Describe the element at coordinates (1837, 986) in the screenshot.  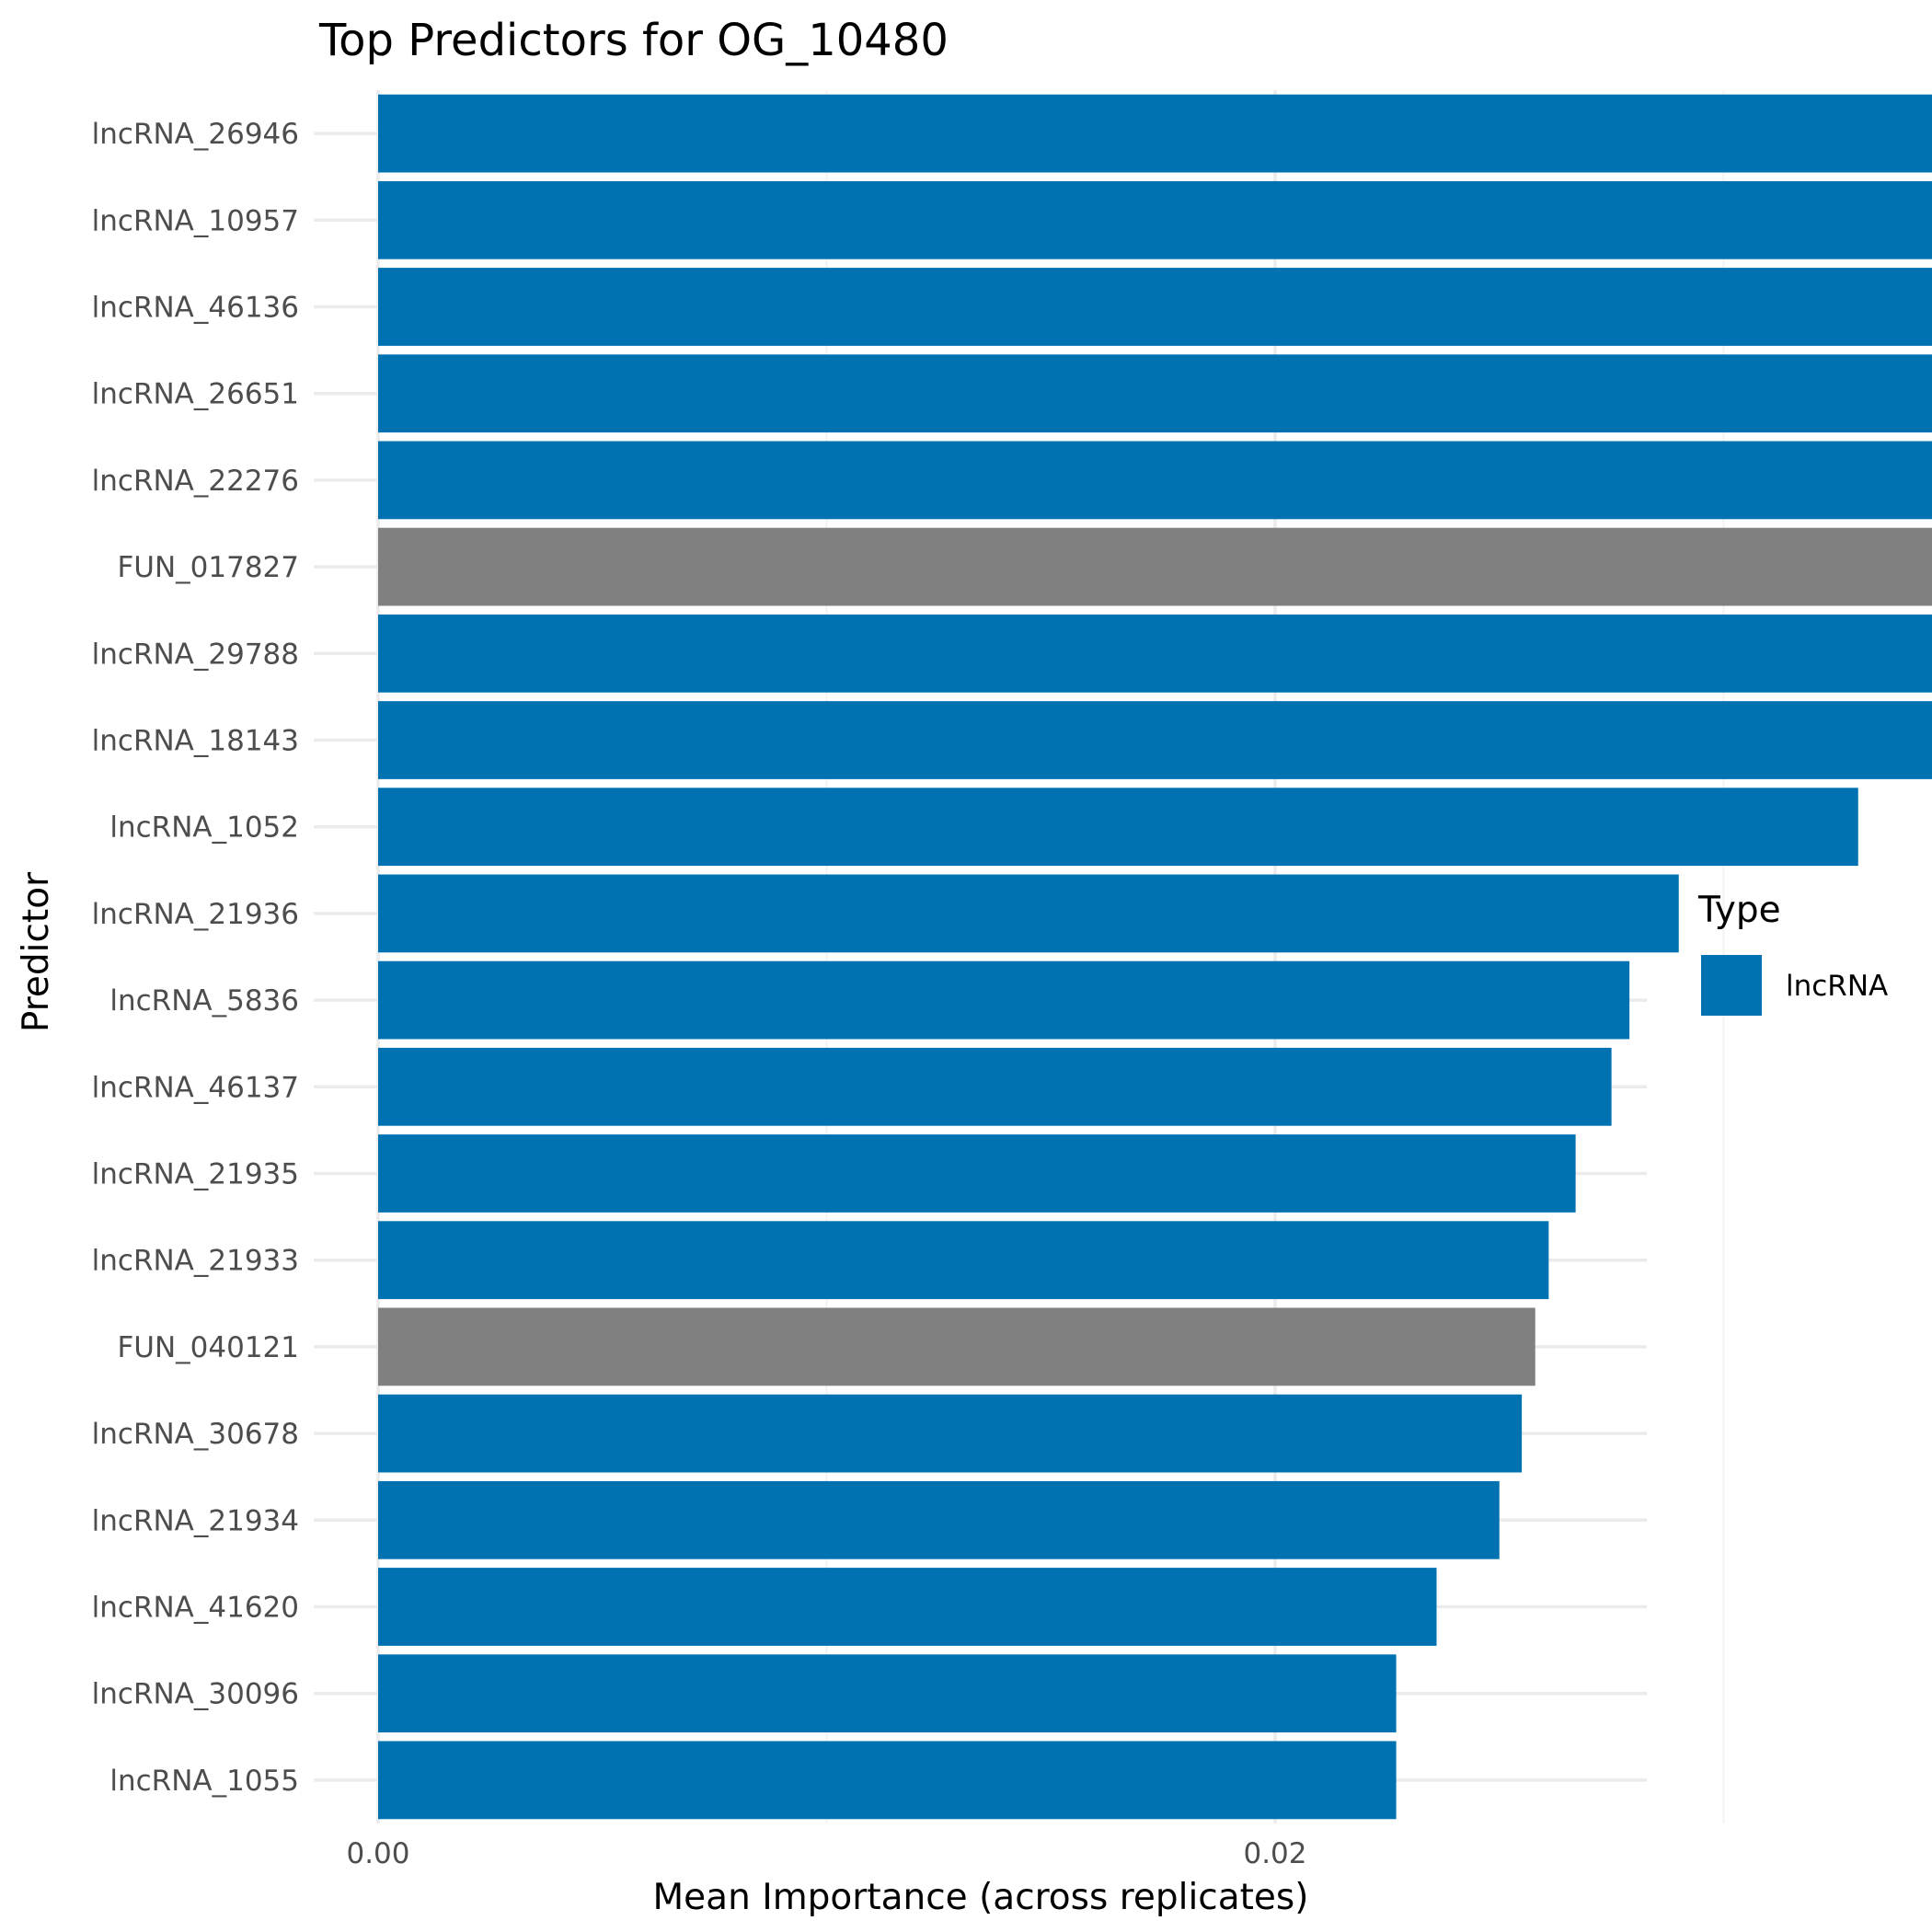
I see `legend-label-lncrna: lncRNA` at that location.